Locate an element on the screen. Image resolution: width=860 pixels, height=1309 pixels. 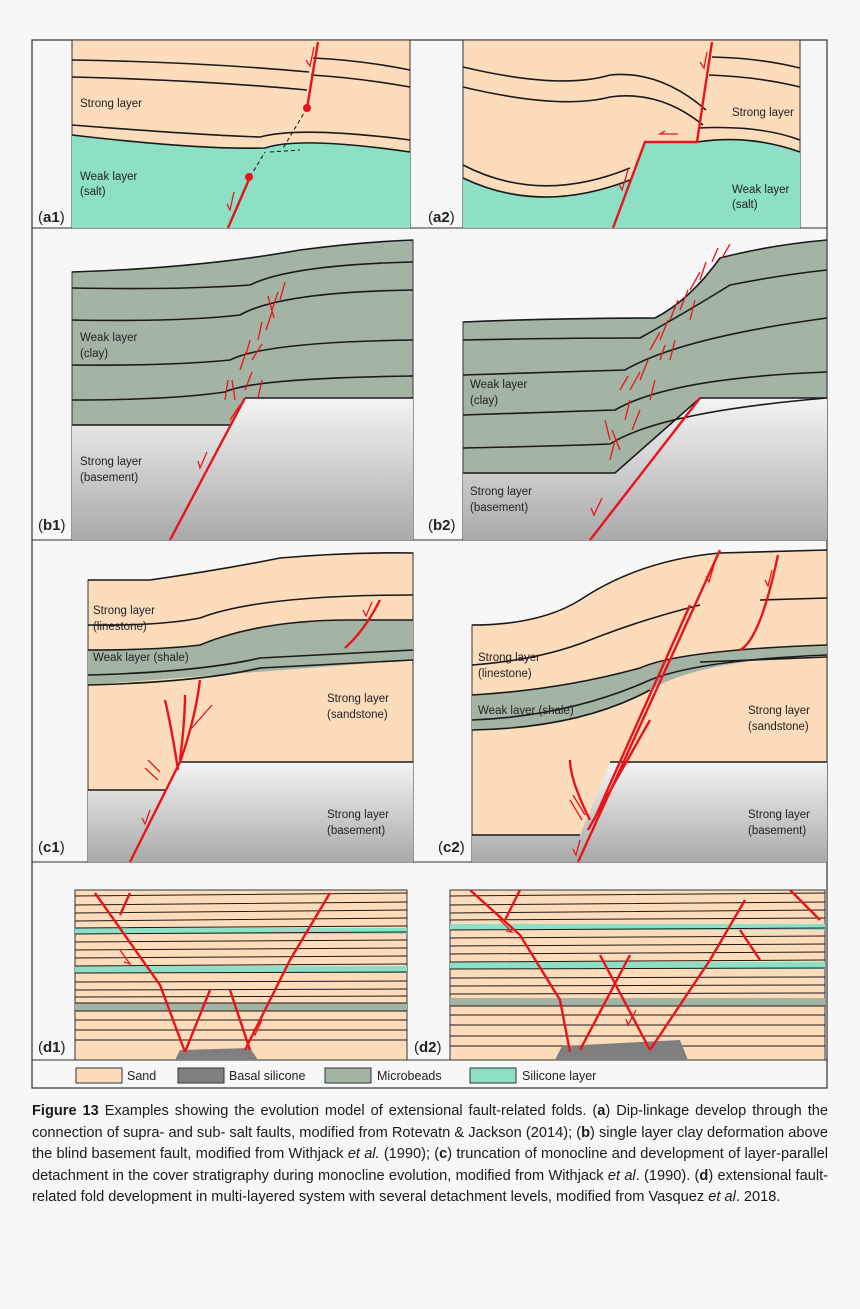
panel-a2: Strong layer Weak layer (salt) (a2) is located at coordinates (614, 134).